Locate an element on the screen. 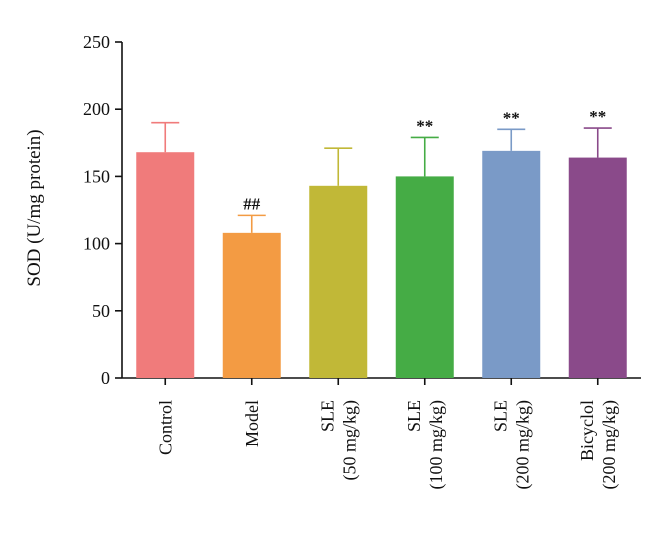 The height and width of the screenshot is (545, 660). category-label: Model is located at coordinates (252, 423).